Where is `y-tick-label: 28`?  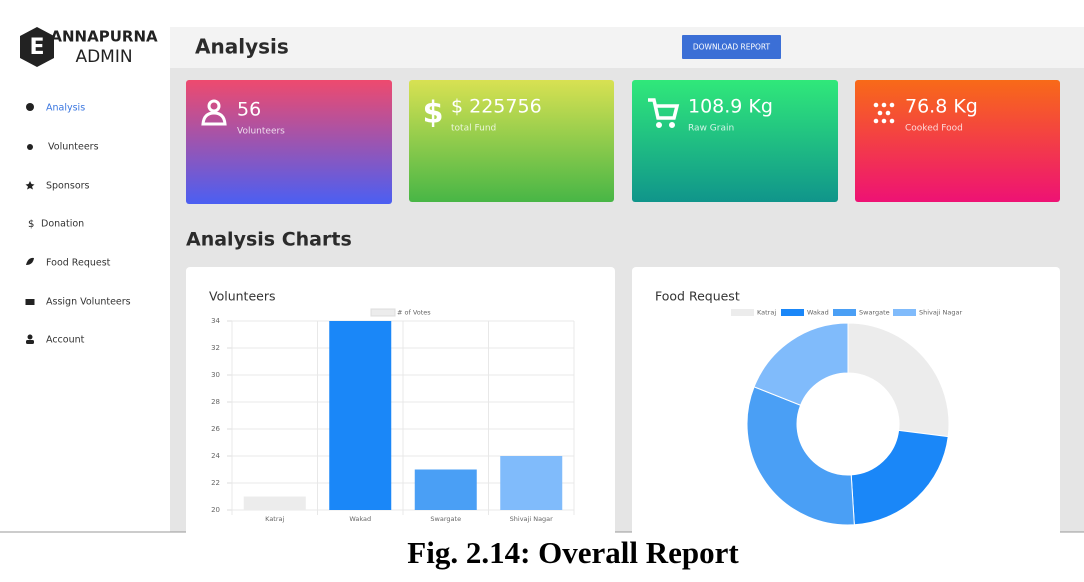
y-tick-label: 28 is located at coordinates (215, 402).